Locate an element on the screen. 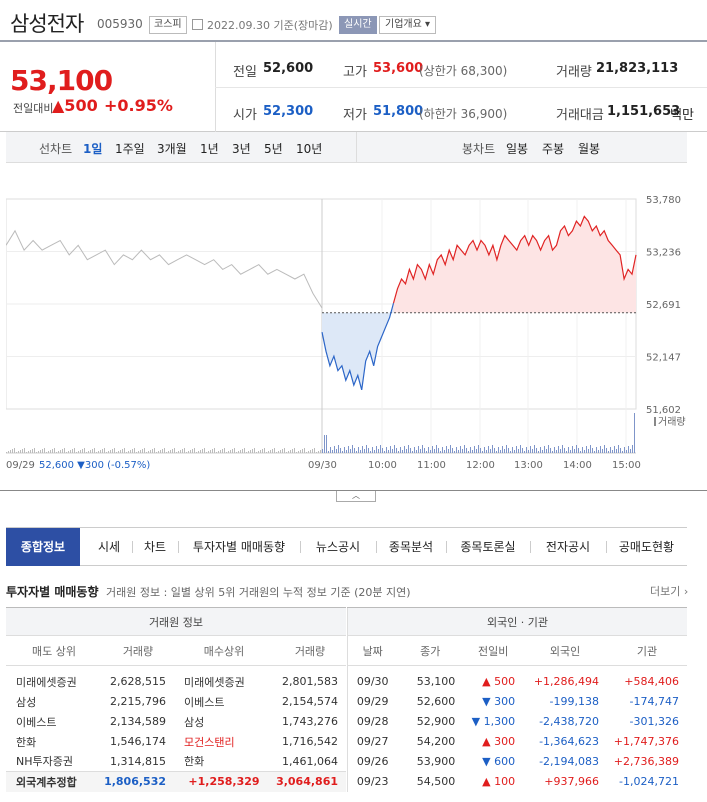 This screenshot has height=802, width=707. row-change: ▲ 100 is located at coordinates (499, 781).